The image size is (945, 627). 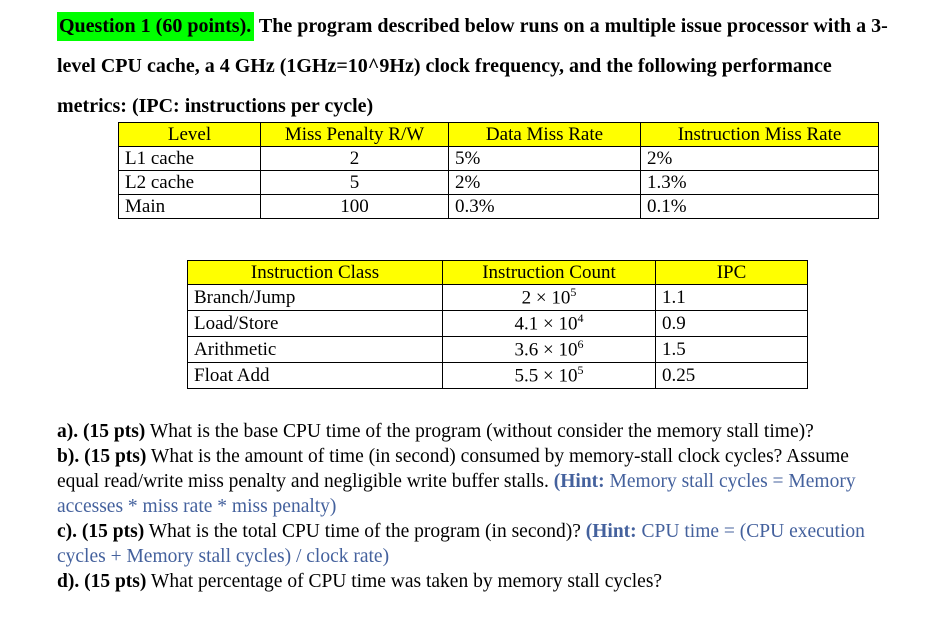 I want to click on col-header-data-miss-rate: Data Miss Rate, so click(x=544, y=134).